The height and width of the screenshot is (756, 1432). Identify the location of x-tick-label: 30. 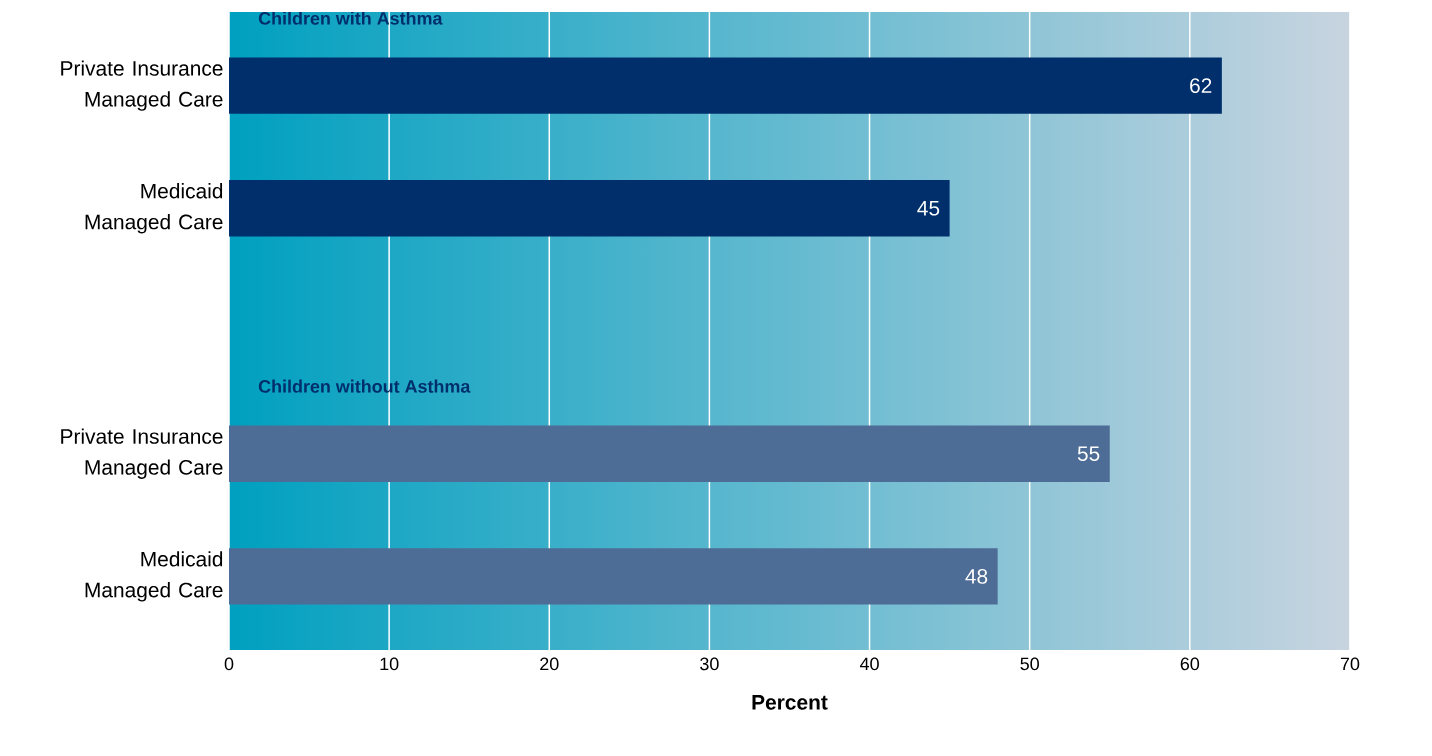
(709, 664).